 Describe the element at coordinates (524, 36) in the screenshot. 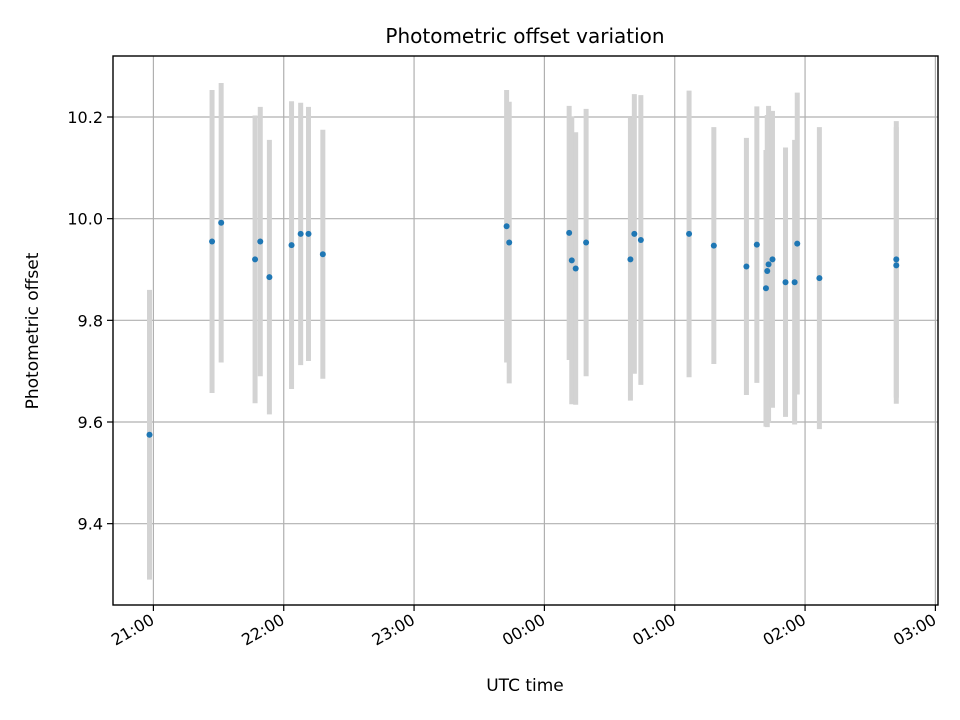

I see `chart-title: Photometric offset variation` at that location.